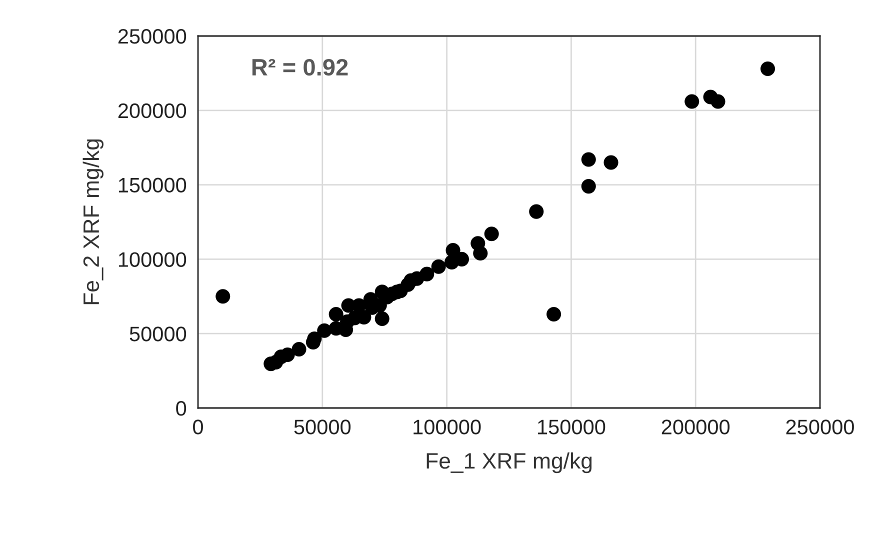  What do you see at coordinates (447, 427) in the screenshot?
I see `x-tick-label: 100000` at bounding box center [447, 427].